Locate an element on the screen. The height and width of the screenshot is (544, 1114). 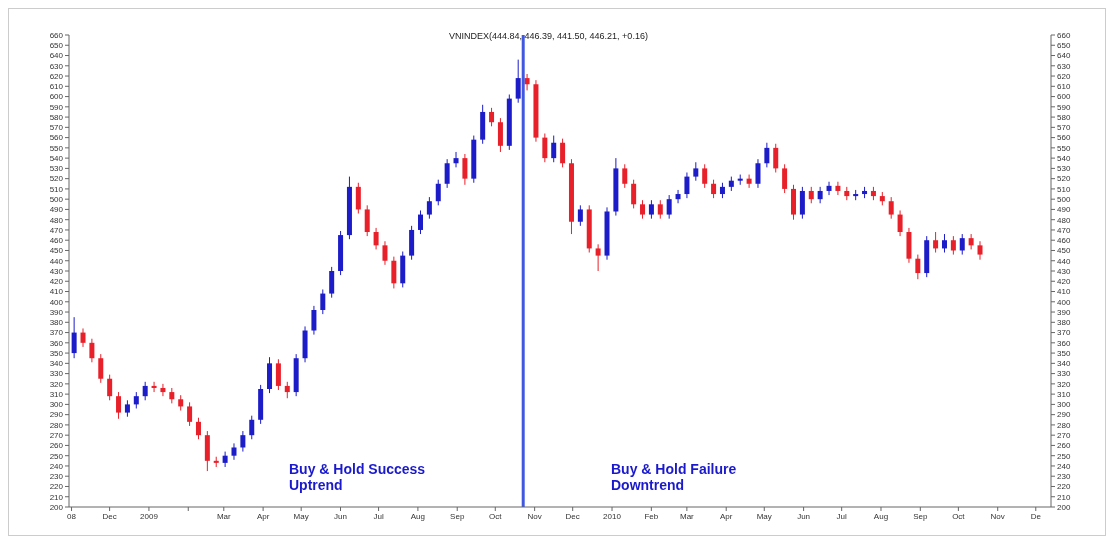
y-tick-label: 240 is located at coordinates (56, 466).